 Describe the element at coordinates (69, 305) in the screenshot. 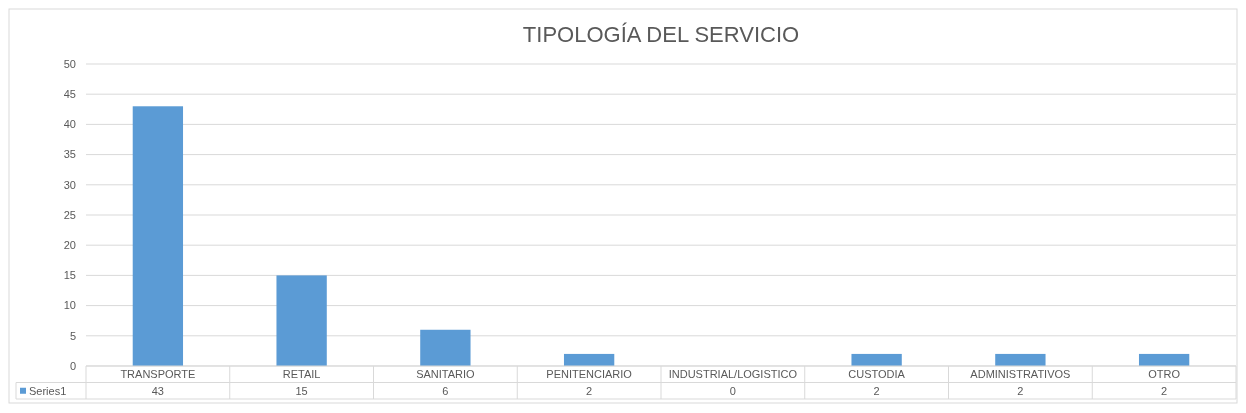

I see `y-tick-label: 10` at that location.